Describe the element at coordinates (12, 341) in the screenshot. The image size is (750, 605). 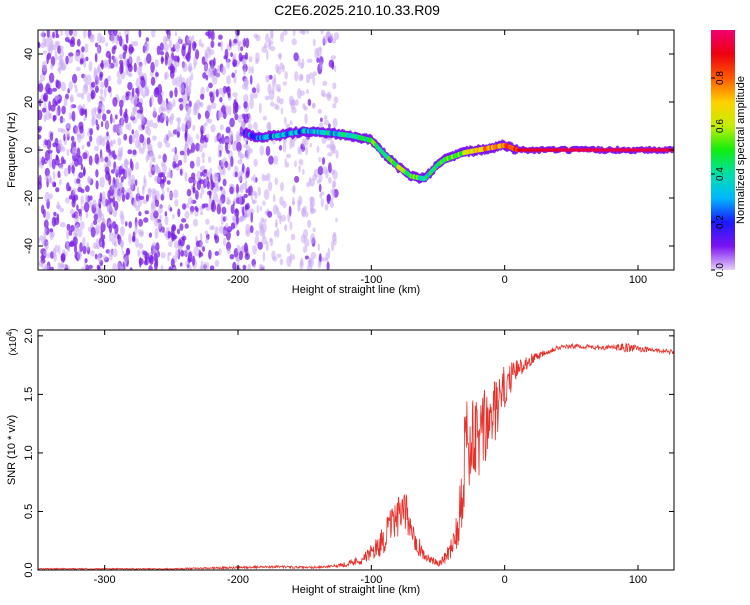
I see `snr-y-multiplier: (x104)` at that location.